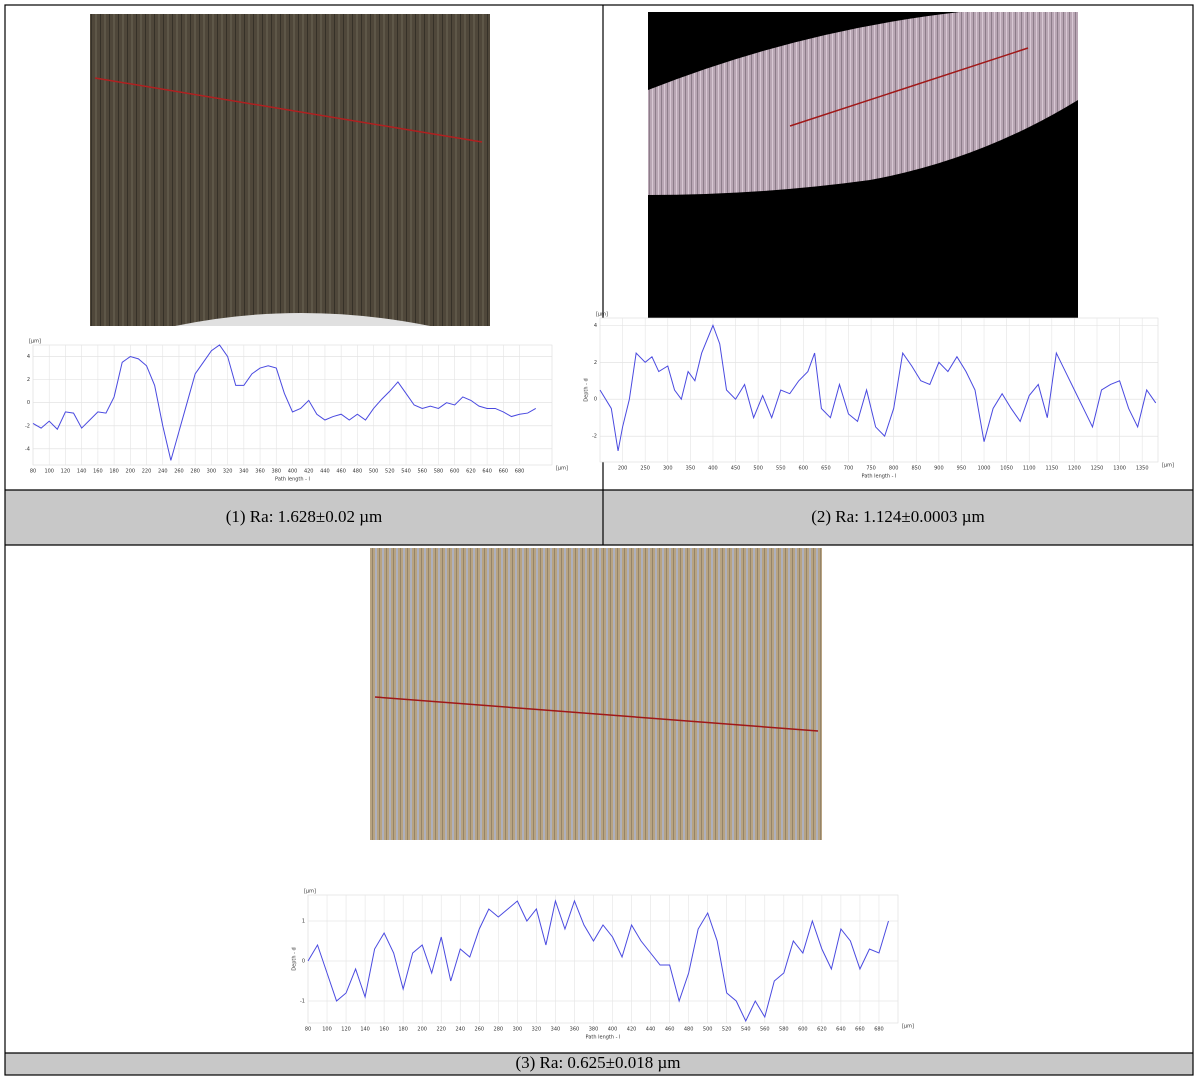 This screenshot has width=1195, height=1078. What do you see at coordinates (49, 472) in the screenshot?
I see `x-tick-label: 100` at bounding box center [49, 472].